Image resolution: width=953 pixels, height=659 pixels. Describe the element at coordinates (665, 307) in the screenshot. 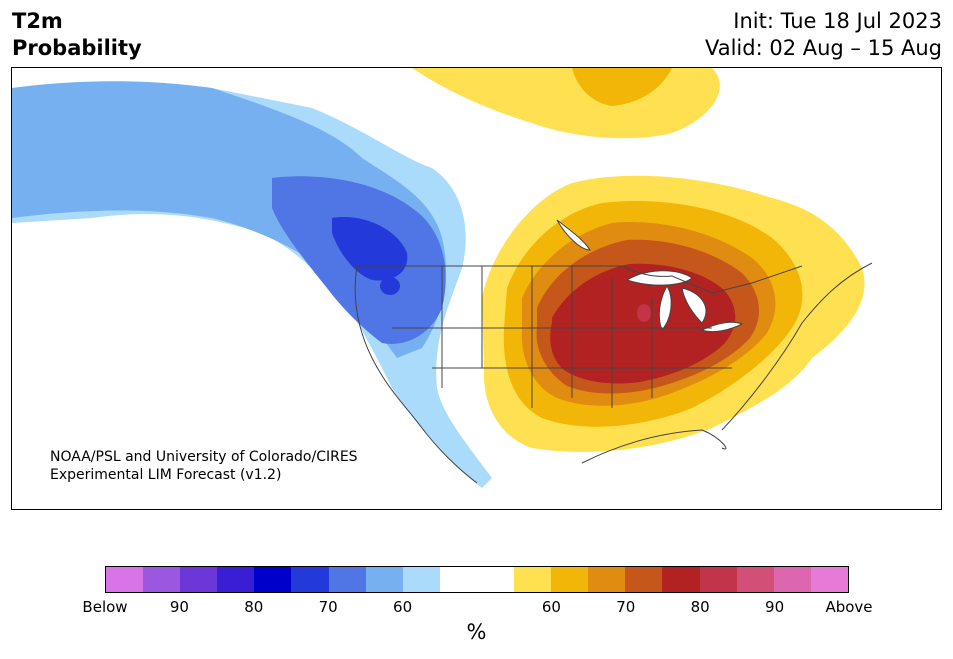

I see `lake-michigan` at that location.